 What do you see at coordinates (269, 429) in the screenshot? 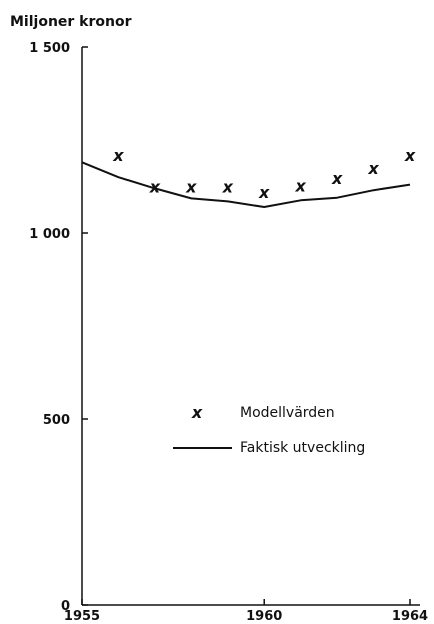
I see `legend: x Modellvärden Faktisk utveckling` at bounding box center [269, 429].